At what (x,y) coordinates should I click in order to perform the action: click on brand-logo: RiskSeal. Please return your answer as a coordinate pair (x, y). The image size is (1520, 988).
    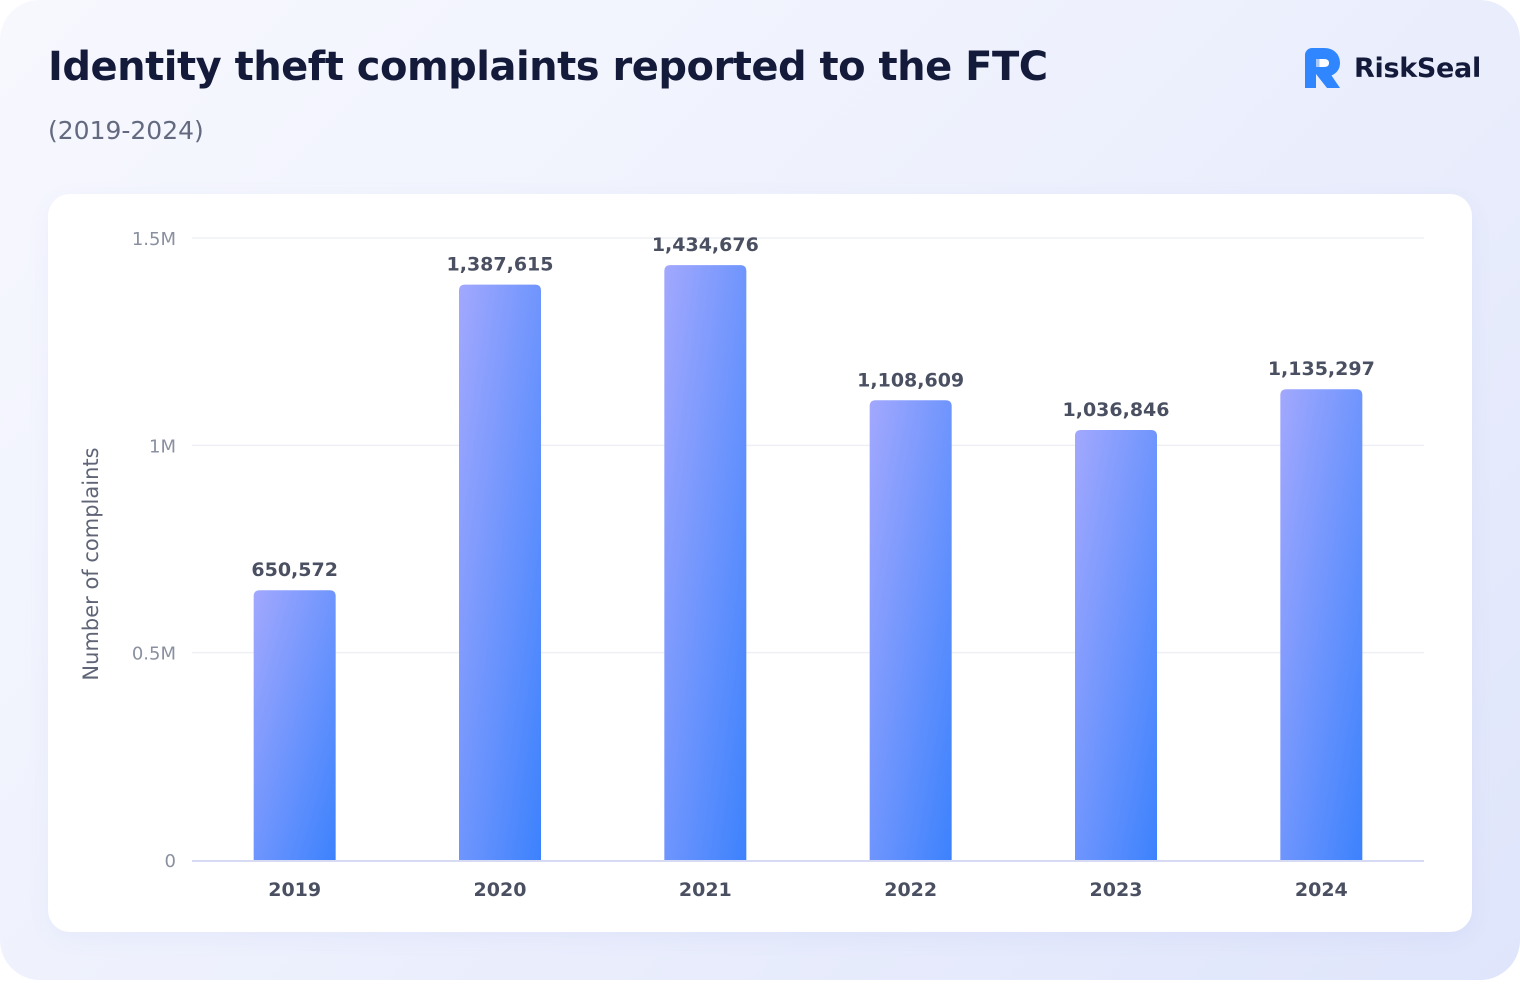
    Looking at the image, I should click on (1391, 68).